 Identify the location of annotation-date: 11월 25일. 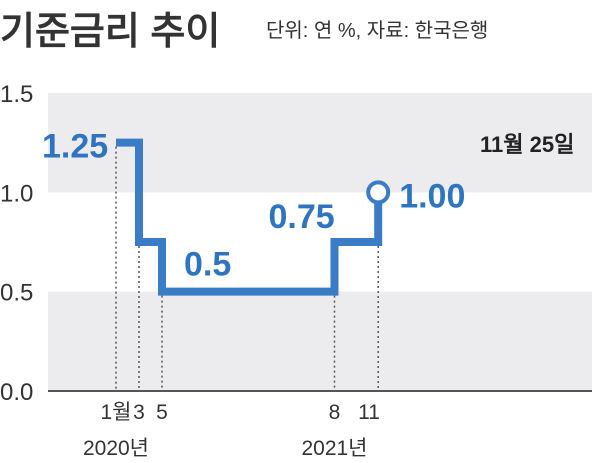
(527, 144).